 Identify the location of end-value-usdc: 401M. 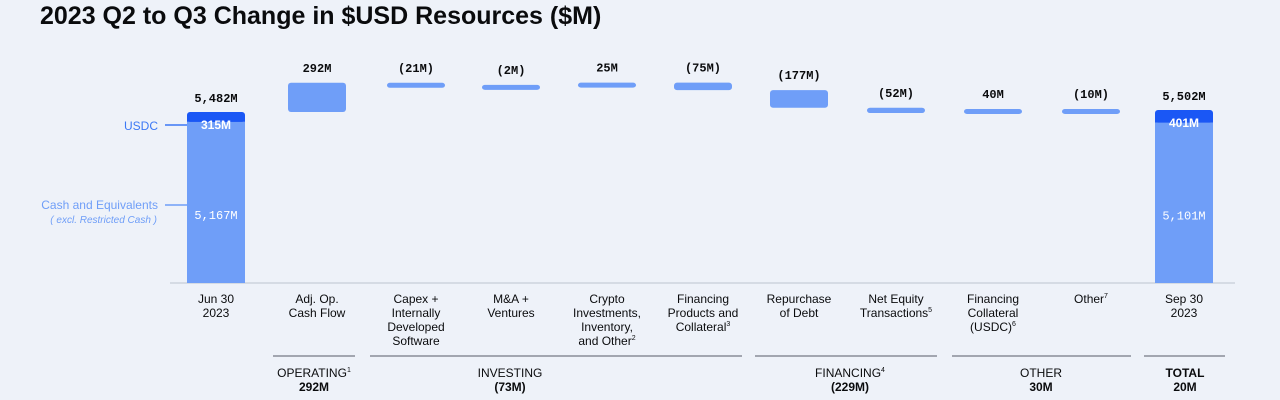
(1184, 123).